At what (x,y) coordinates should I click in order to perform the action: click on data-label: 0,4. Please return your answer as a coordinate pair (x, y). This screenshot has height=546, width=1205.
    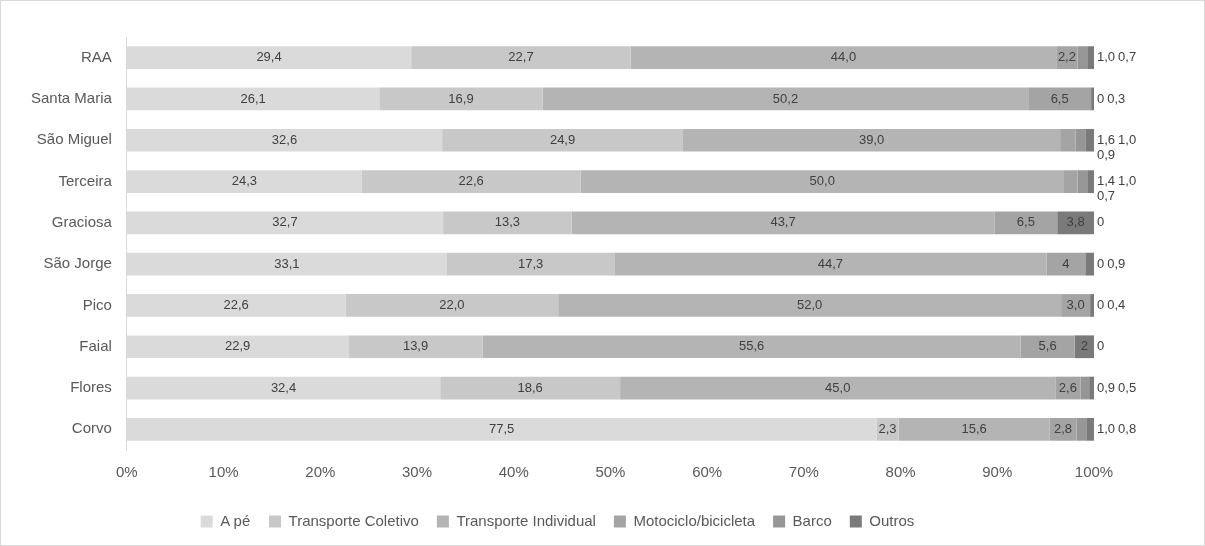
    Looking at the image, I should click on (1116, 305).